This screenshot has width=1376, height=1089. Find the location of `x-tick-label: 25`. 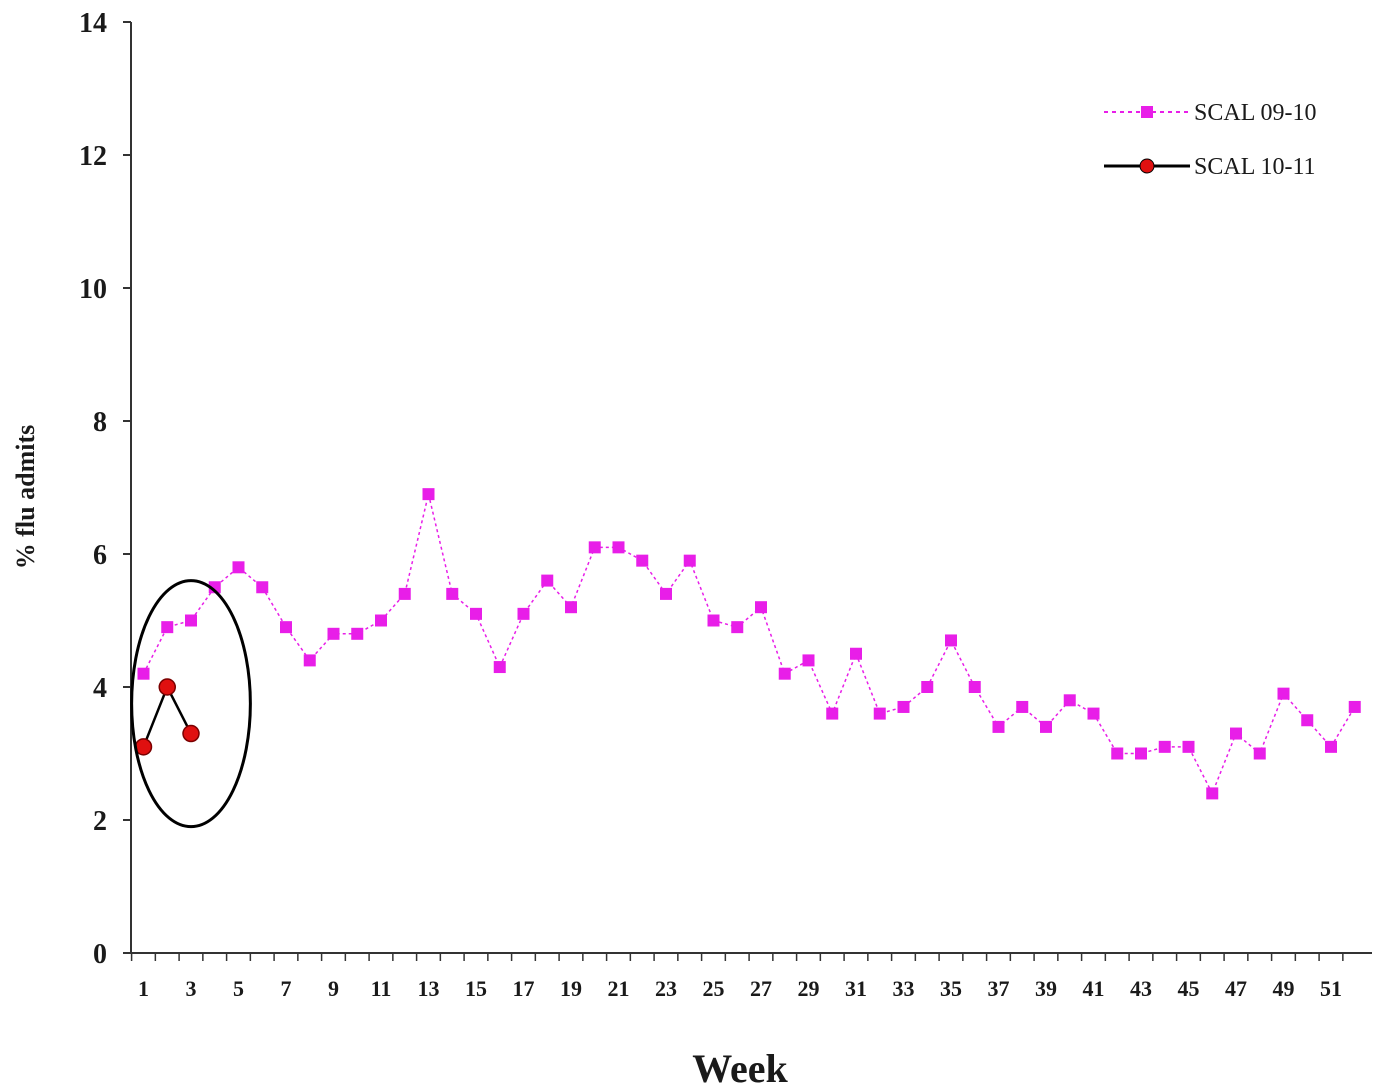

x-tick-label: 25 is located at coordinates (714, 988).